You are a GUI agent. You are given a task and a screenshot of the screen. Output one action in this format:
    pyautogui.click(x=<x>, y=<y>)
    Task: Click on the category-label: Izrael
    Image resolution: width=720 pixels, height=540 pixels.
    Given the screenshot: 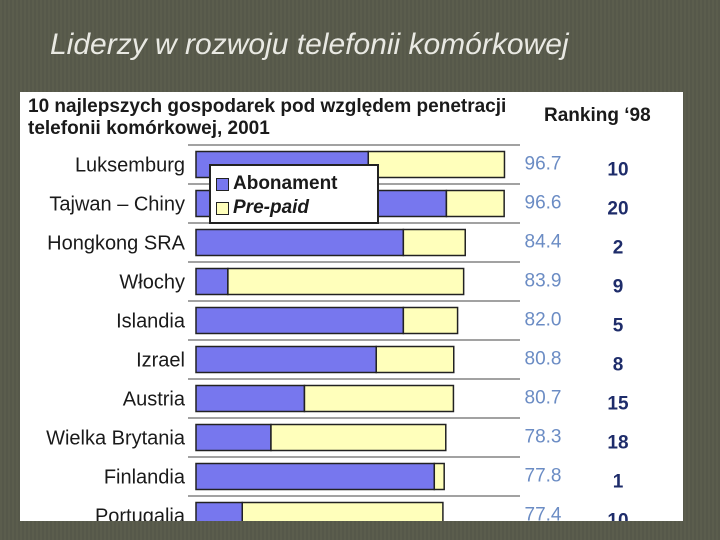 What is the action you would take?
    pyautogui.click(x=160, y=361)
    